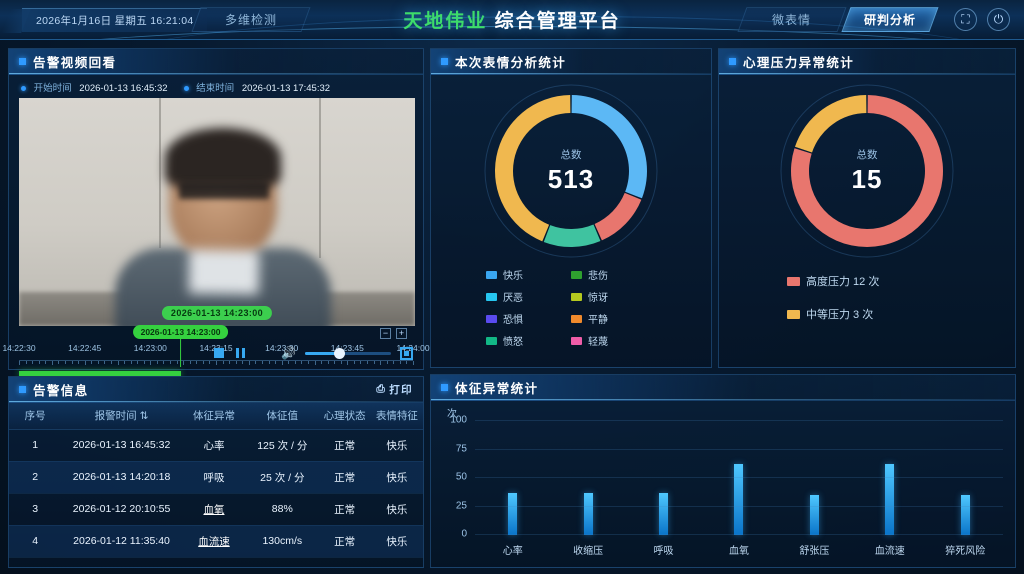 This screenshot has width=1024, height=574. What do you see at coordinates (288, 353) in the screenshot?
I see `speaker-icon: 🔊` at bounding box center [288, 353].